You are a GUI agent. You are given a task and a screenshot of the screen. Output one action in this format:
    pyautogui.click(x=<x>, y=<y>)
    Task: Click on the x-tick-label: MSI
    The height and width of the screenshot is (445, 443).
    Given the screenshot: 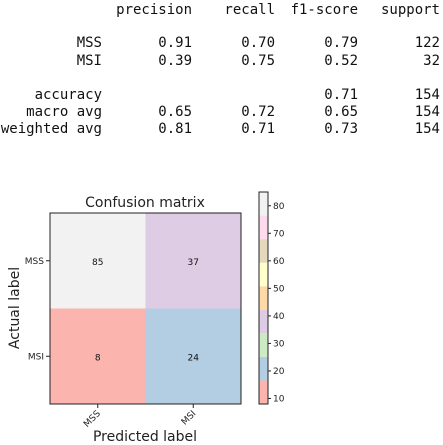 What is the action you would take?
    pyautogui.click(x=189, y=418)
    